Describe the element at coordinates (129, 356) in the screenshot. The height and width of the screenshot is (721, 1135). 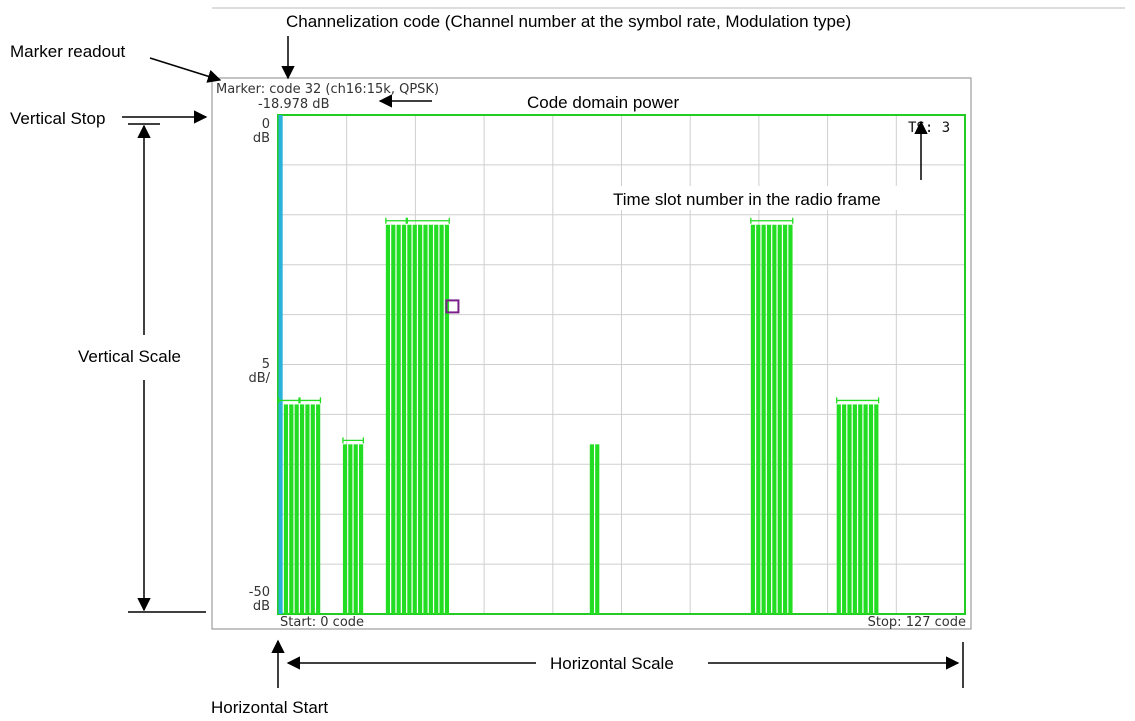
I see `annotation-vertical-scale: Vertical Scale` at that location.